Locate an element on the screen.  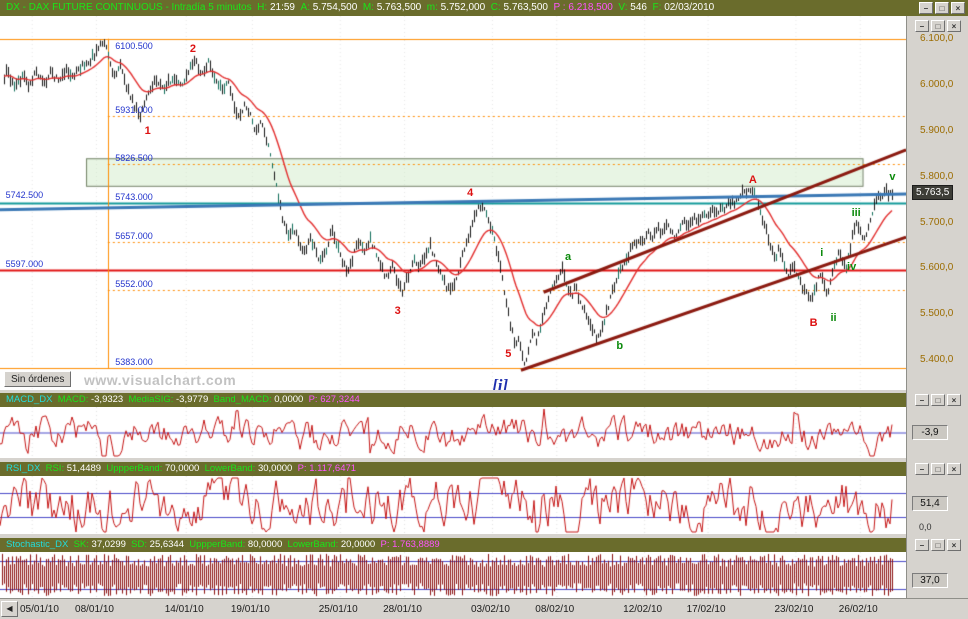
time-axis-label: 14/01/10 is located at coordinates (184, 609).